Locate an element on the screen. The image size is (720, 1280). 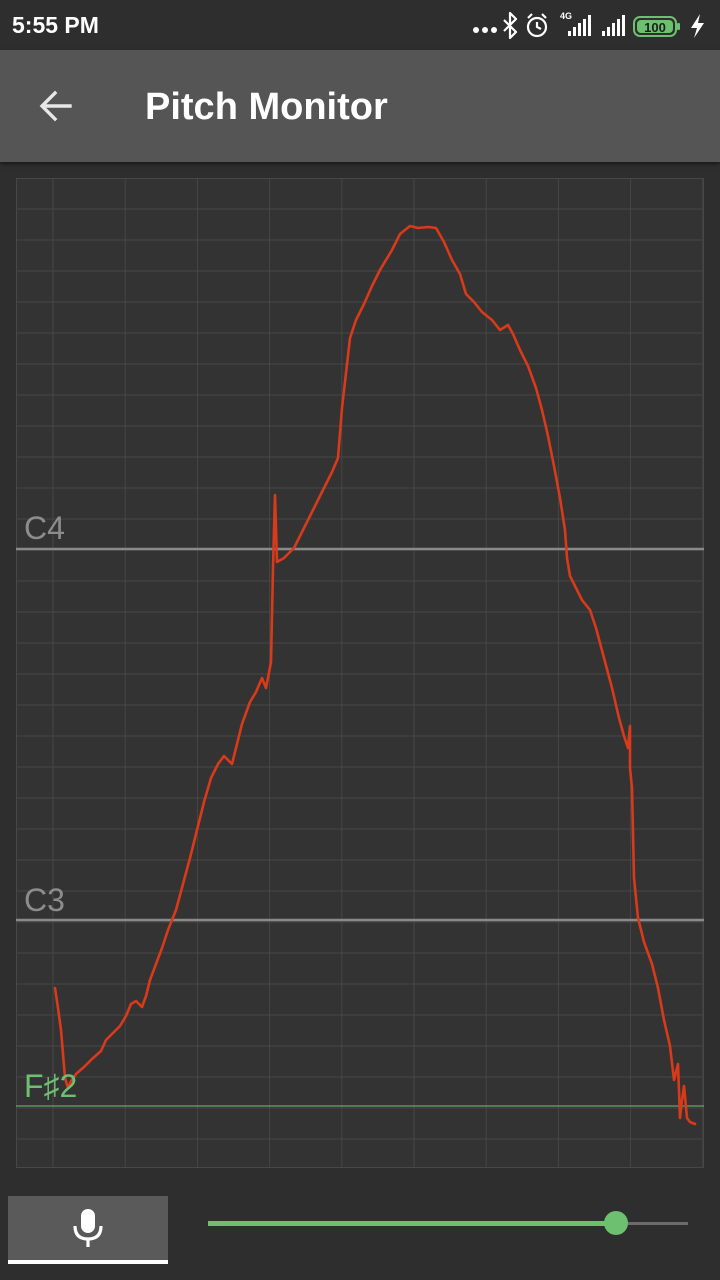
microphone-icon is located at coordinates (88, 1228).